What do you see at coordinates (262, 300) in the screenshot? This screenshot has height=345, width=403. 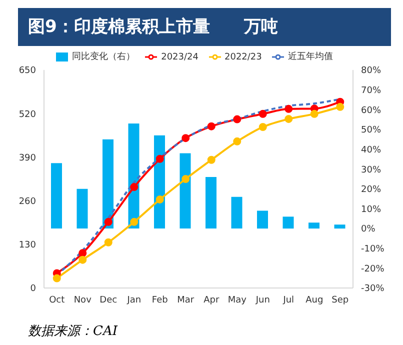 I see `x-tick-label: Jun` at bounding box center [262, 300].